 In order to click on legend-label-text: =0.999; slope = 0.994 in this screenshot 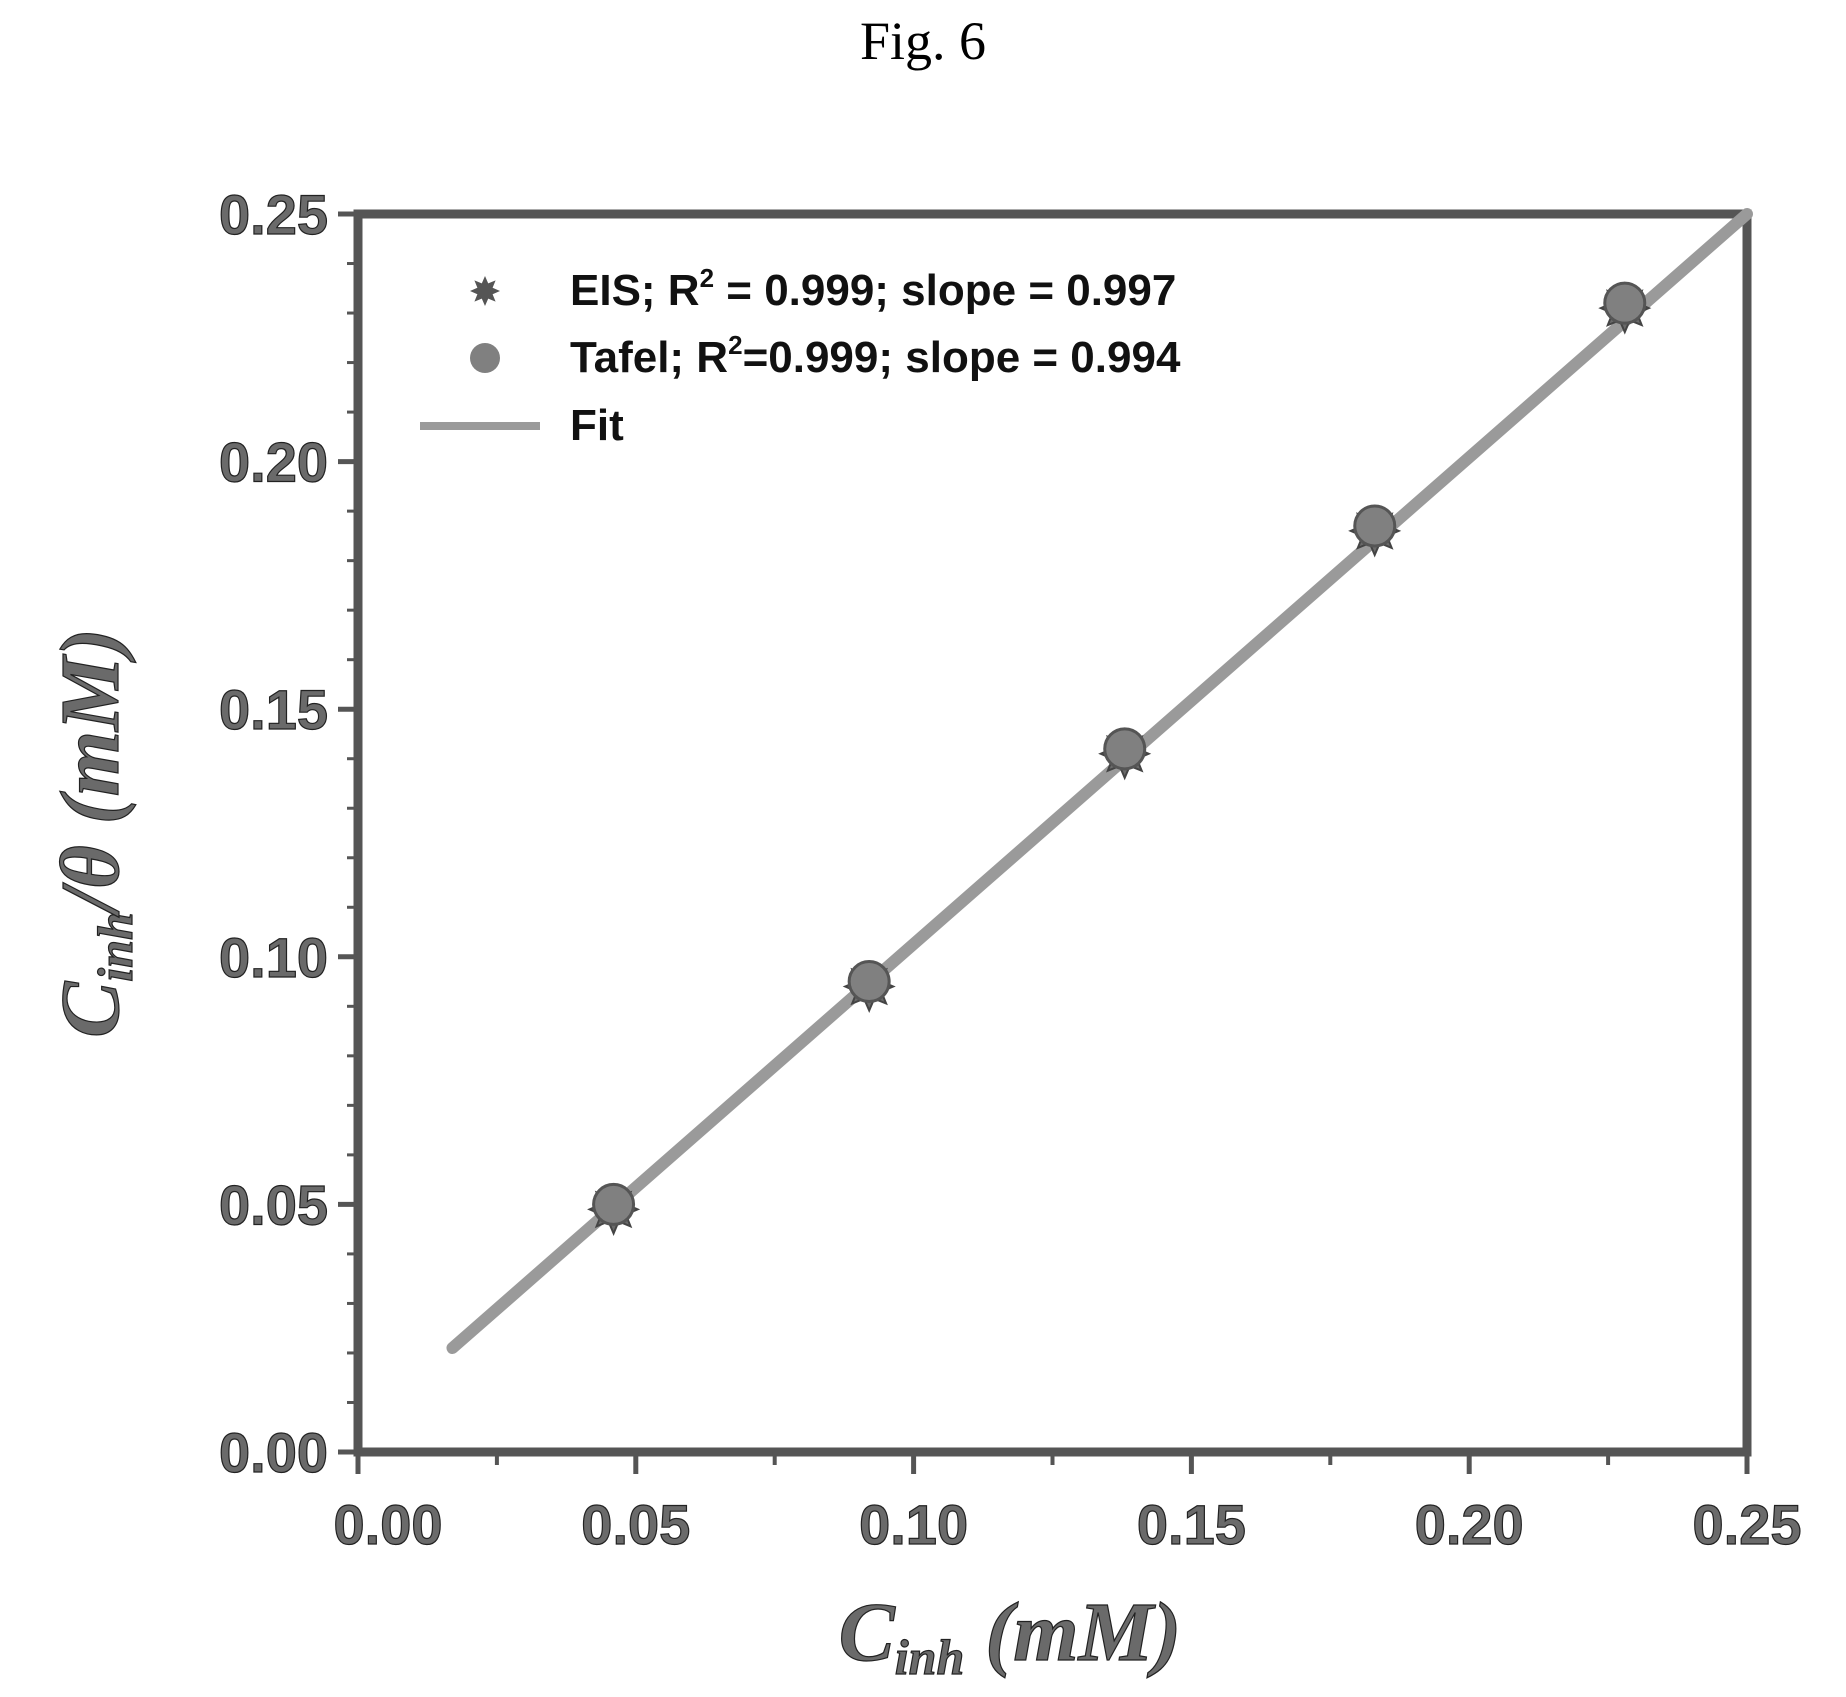, I will do `click(962, 357)`.